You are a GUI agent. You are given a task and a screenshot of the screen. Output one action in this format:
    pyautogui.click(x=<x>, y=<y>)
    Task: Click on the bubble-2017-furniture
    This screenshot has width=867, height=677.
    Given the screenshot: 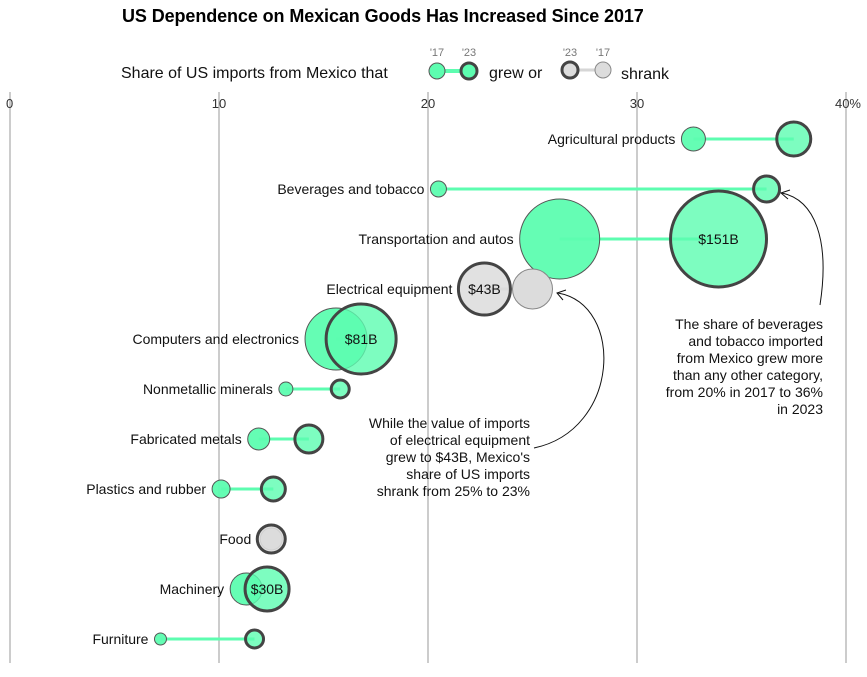 What is the action you would take?
    pyautogui.click(x=160, y=639)
    